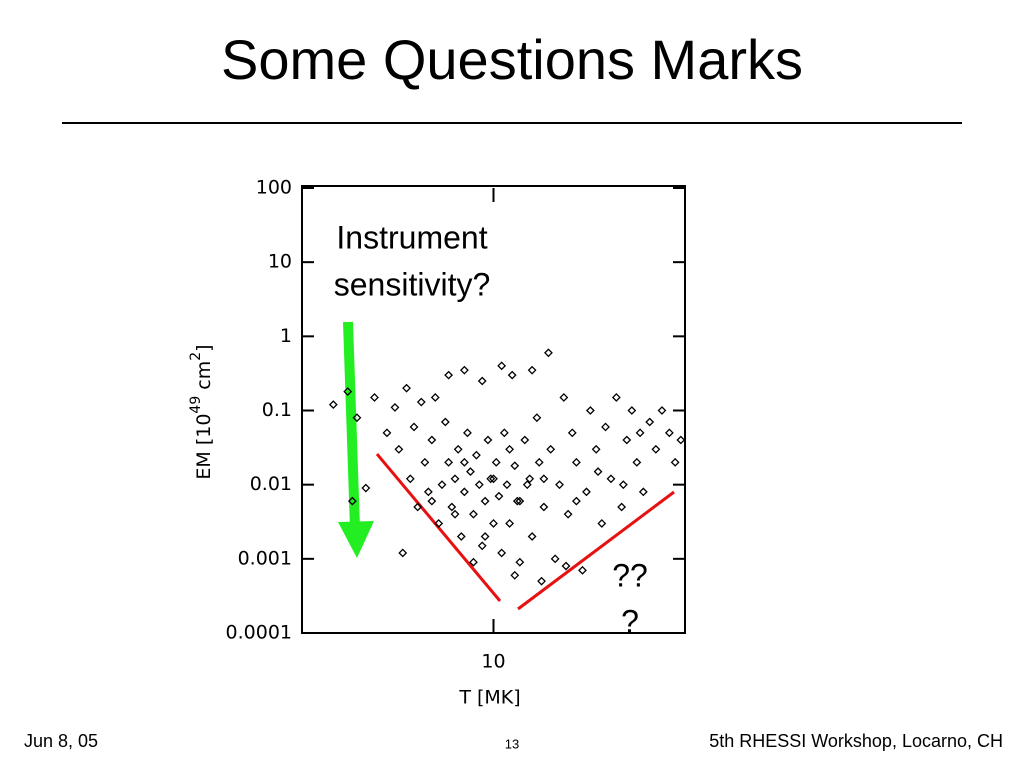 This screenshot has height=768, width=1024. What do you see at coordinates (196, 356) in the screenshot?
I see `y-label-sup: 2` at bounding box center [196, 356].